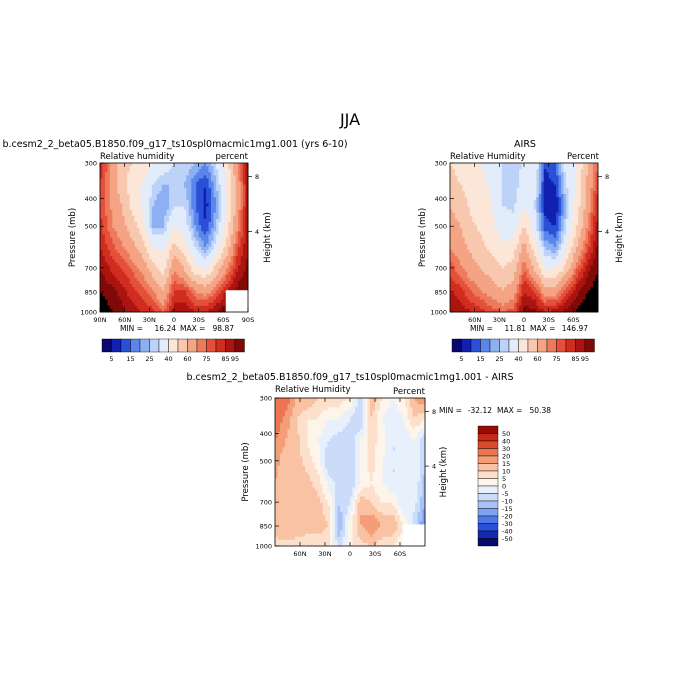 The image size is (700, 700). I want to click on panel-model-y-tick-label: 300, so click(91, 164).